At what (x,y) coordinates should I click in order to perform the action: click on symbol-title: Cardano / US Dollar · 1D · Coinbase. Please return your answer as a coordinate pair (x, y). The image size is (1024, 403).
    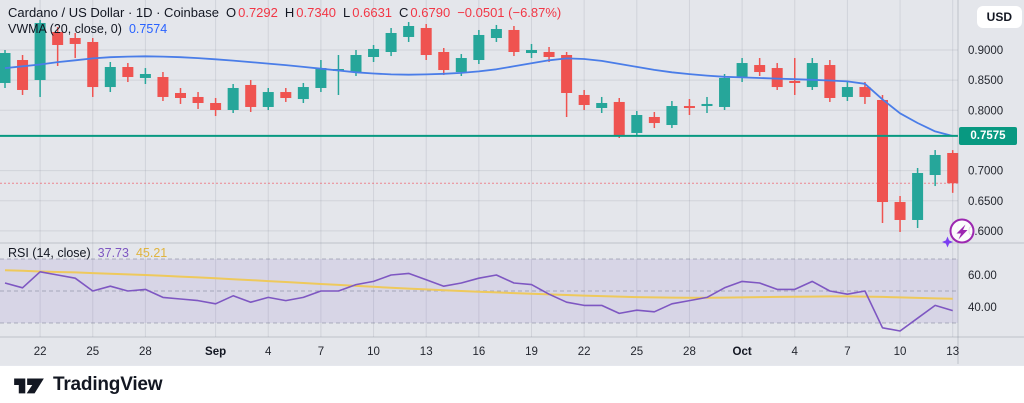
    Looking at the image, I should click on (113, 12).